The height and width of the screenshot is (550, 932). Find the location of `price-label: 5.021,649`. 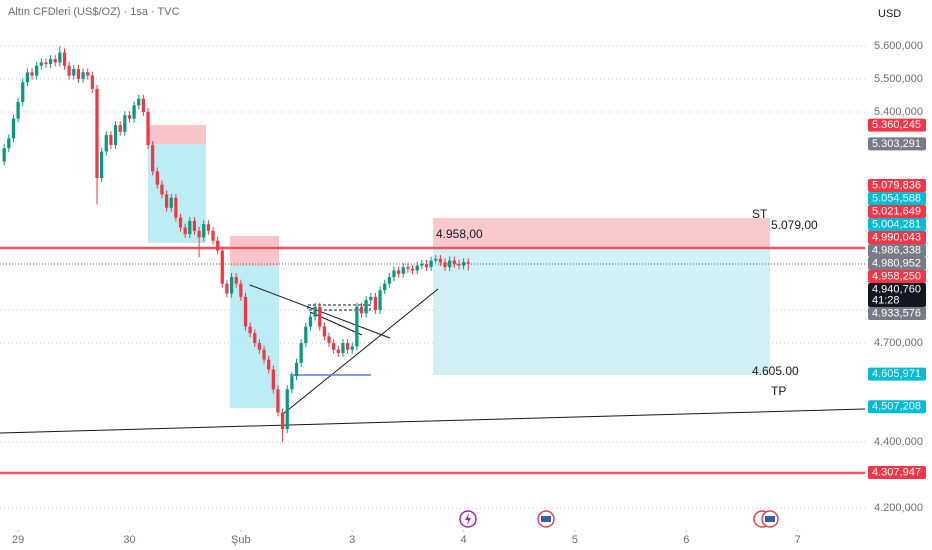

price-label: 5.021,649 is located at coordinates (896, 211).